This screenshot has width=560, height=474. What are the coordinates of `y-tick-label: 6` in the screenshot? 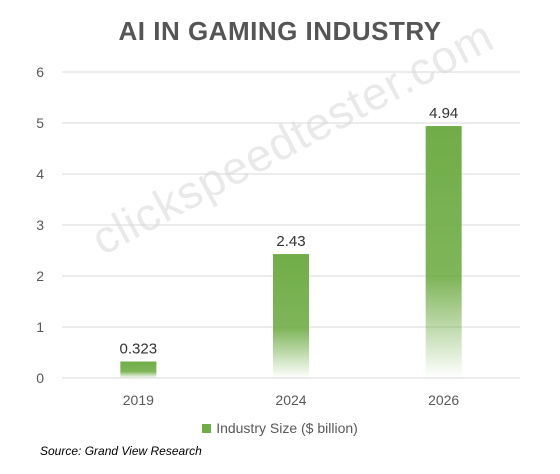 It's located at (40, 72).